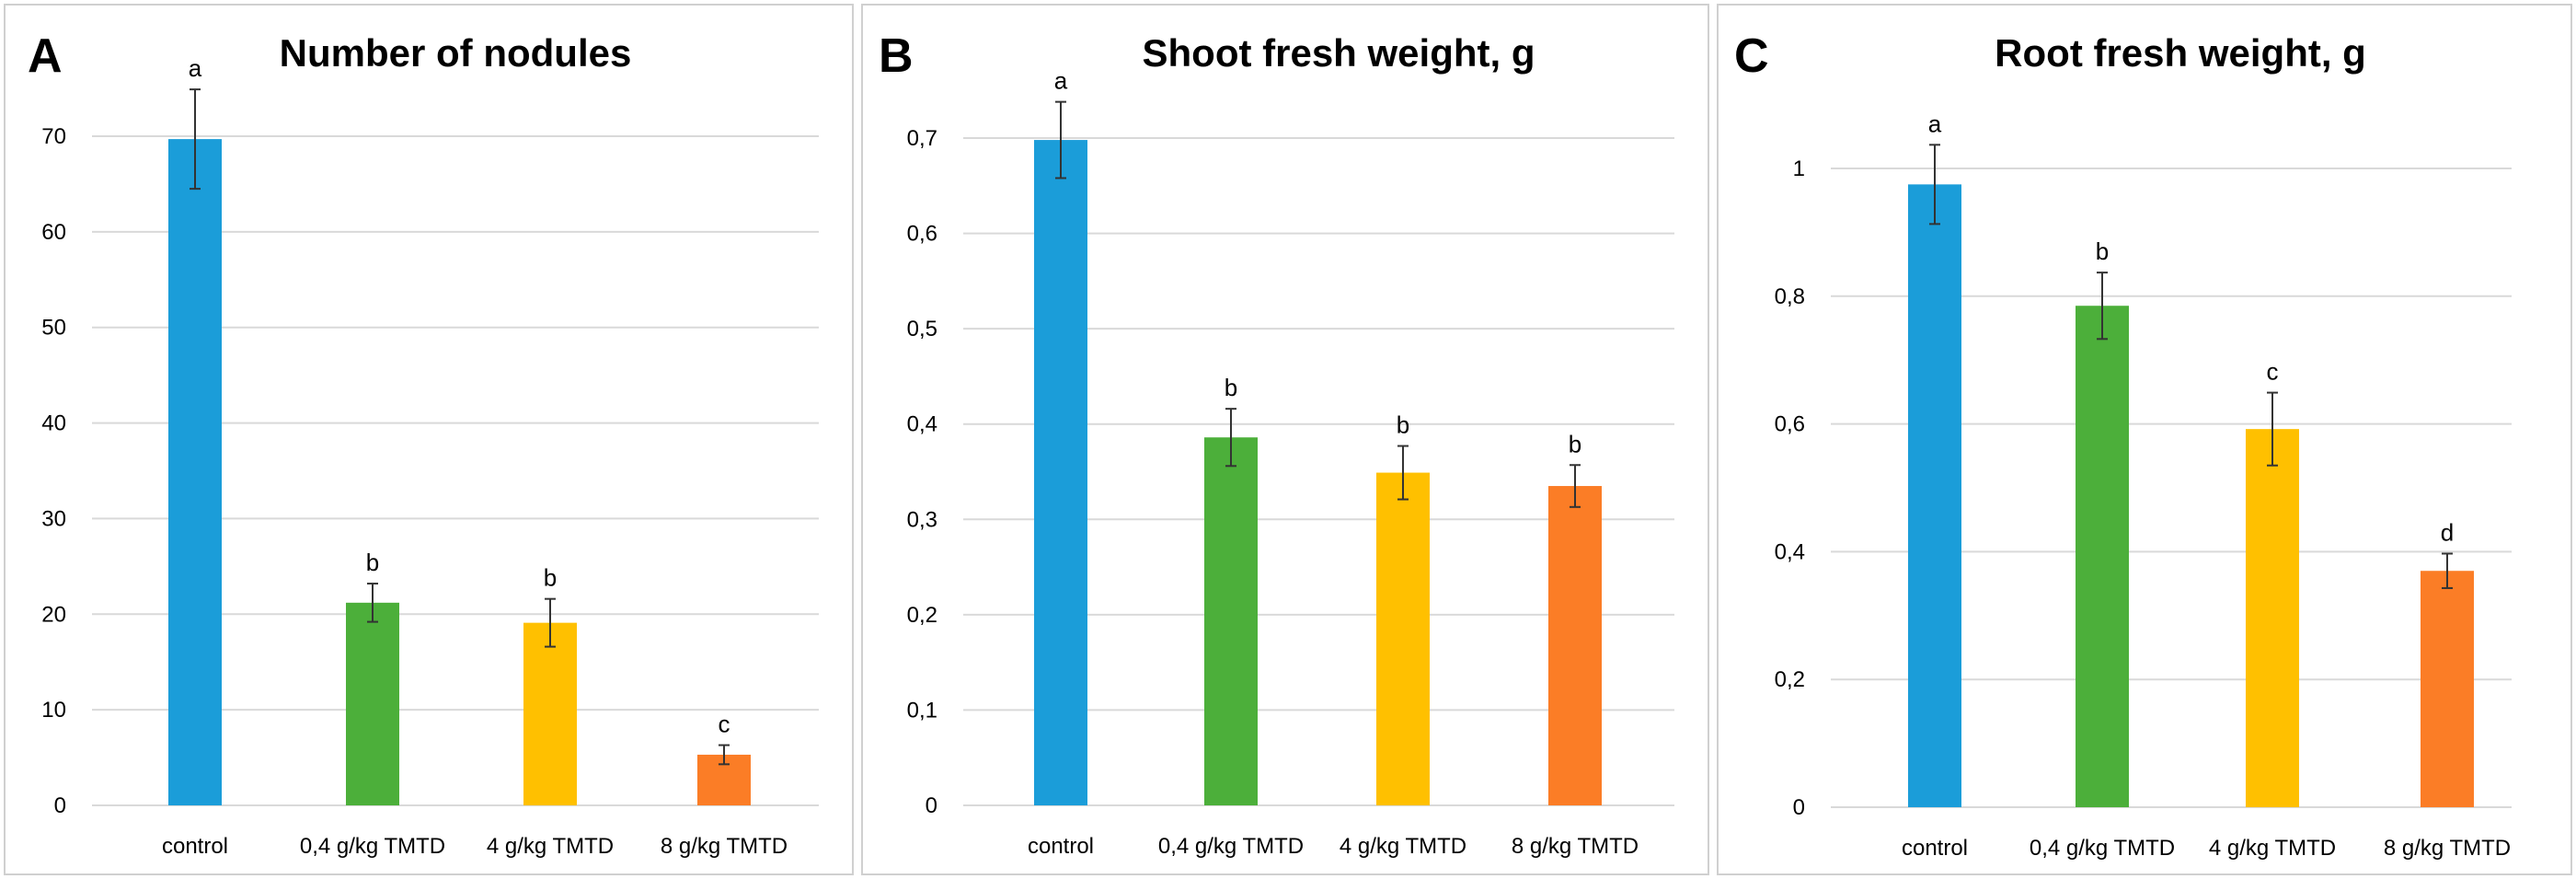 This screenshot has width=2576, height=879. I want to click on chart-title: Number of nodules, so click(456, 53).